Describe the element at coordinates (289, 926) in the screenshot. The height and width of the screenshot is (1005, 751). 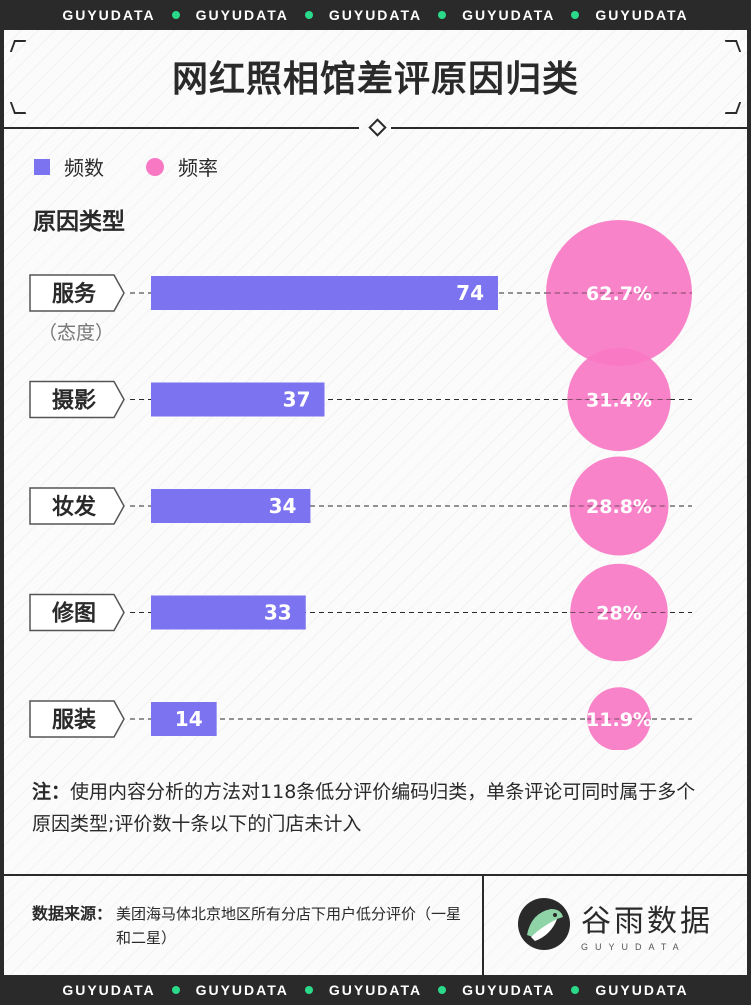
I see `source-text: 美团海马体北京地区所有分店下用户低分评价（一星和二星）` at that location.